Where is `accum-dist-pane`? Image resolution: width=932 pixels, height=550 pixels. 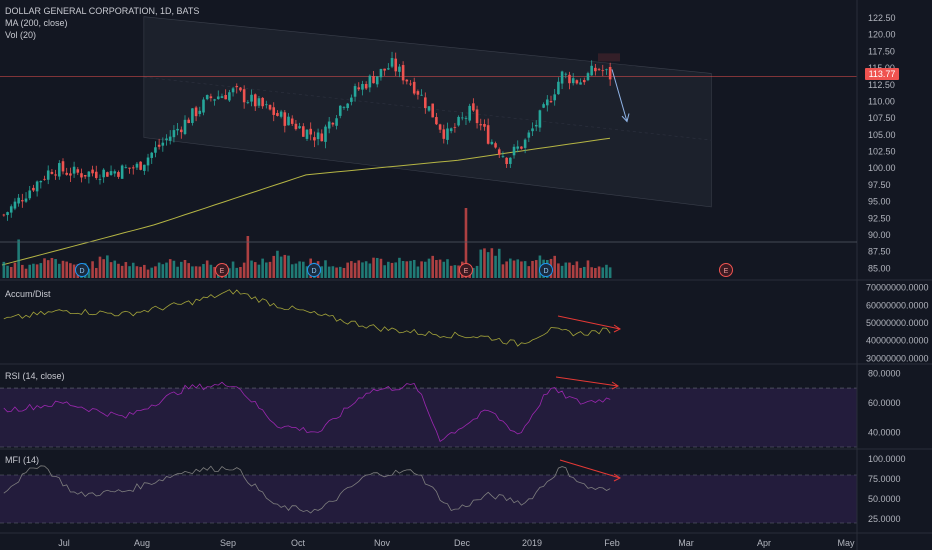
accum-dist-pane is located at coordinates (312, 318).